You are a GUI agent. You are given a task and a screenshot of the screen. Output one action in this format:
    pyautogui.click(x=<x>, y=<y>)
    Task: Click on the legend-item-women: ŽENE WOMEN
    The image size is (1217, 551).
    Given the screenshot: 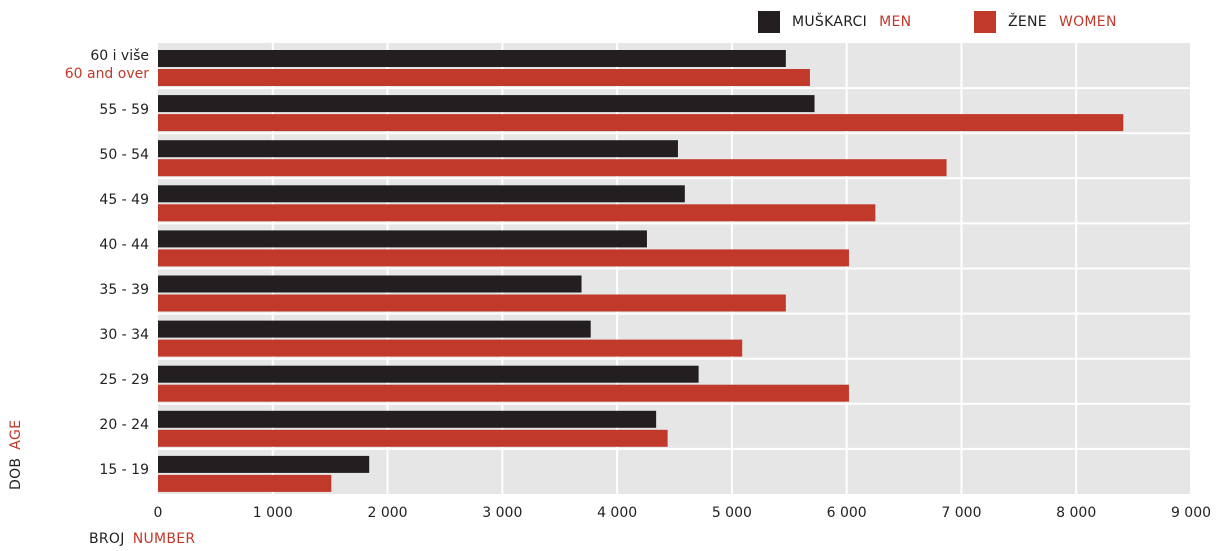 What is the action you would take?
    pyautogui.click(x=1045, y=22)
    